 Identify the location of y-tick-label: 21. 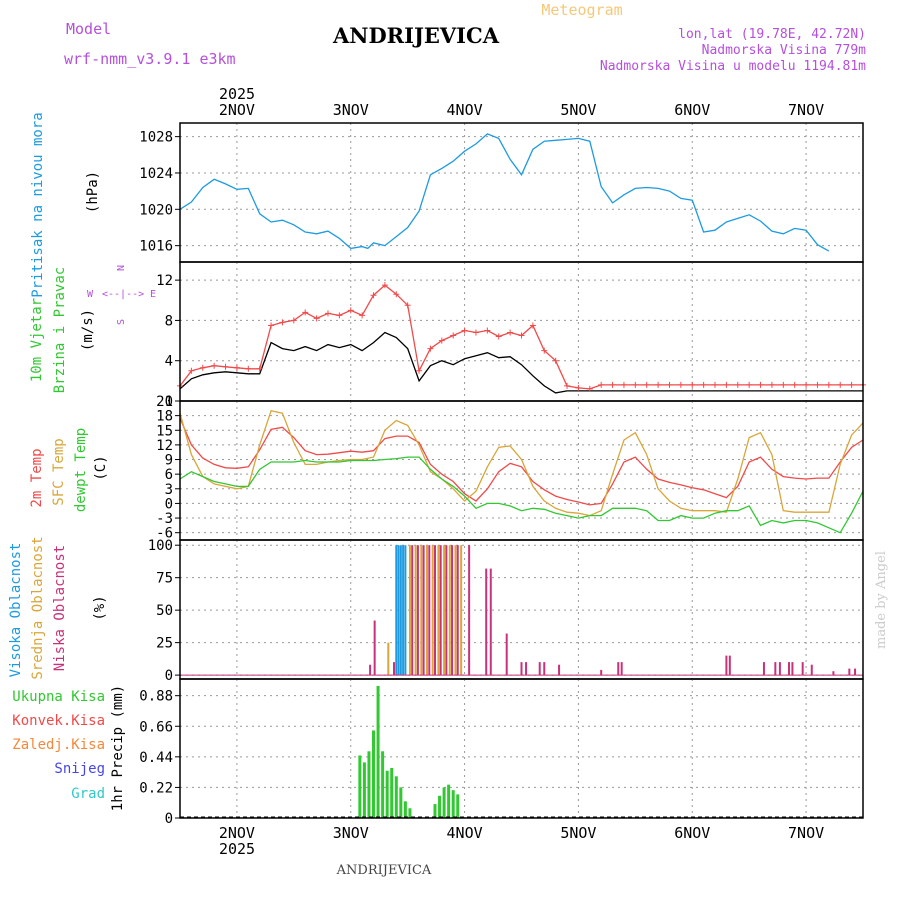
(164, 402).